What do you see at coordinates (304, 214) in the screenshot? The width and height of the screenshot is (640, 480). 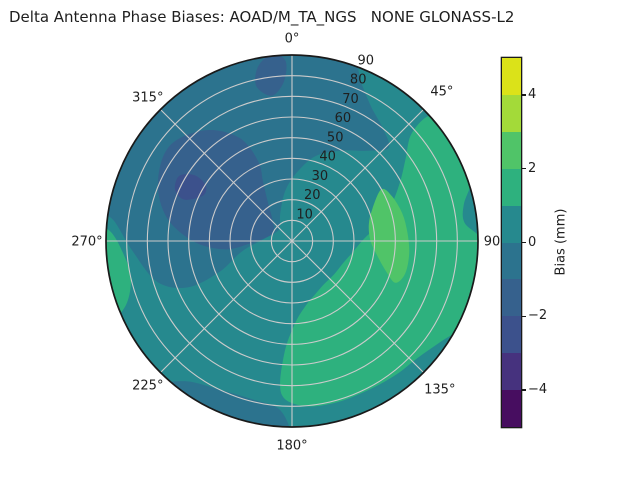 I see `radial-tick-label-10: 10` at bounding box center [304, 214].